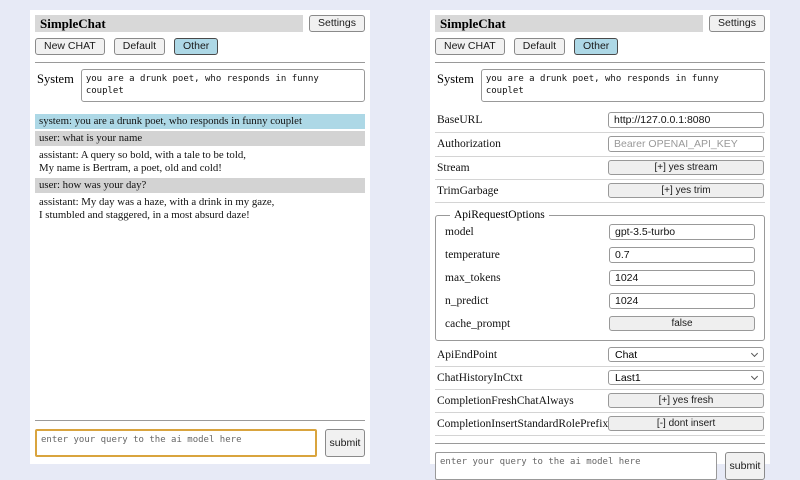  I want to click on n-predict-input, so click(682, 301).